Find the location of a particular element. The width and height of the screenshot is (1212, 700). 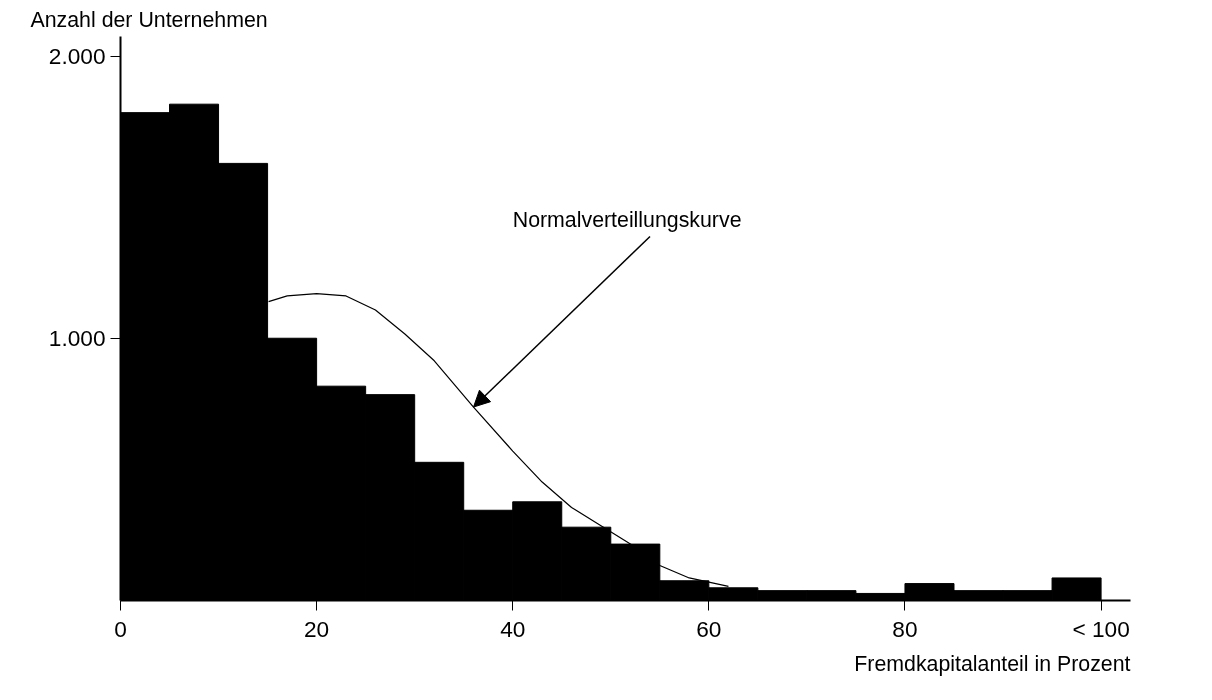

x-tick-label: < 100 is located at coordinates (1101, 628).